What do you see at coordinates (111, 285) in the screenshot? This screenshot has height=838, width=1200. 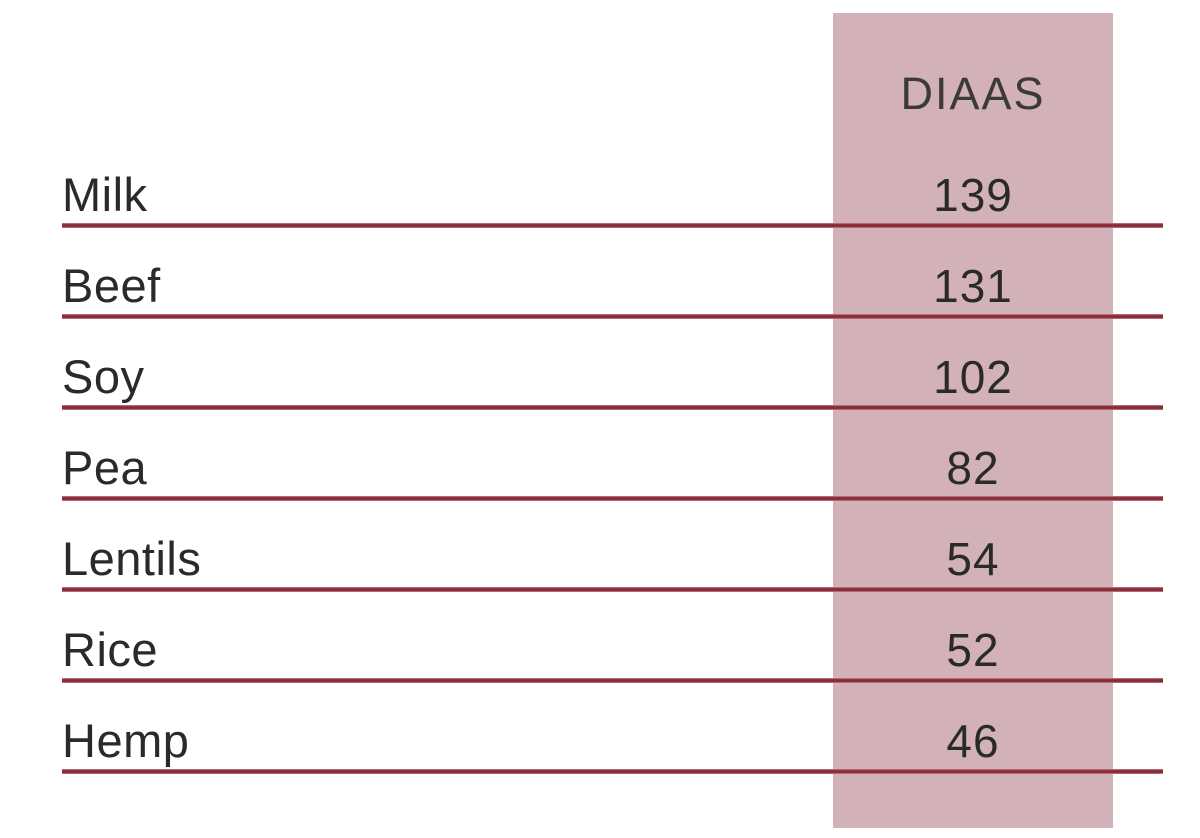 I see `row-label: Beef` at bounding box center [111, 285].